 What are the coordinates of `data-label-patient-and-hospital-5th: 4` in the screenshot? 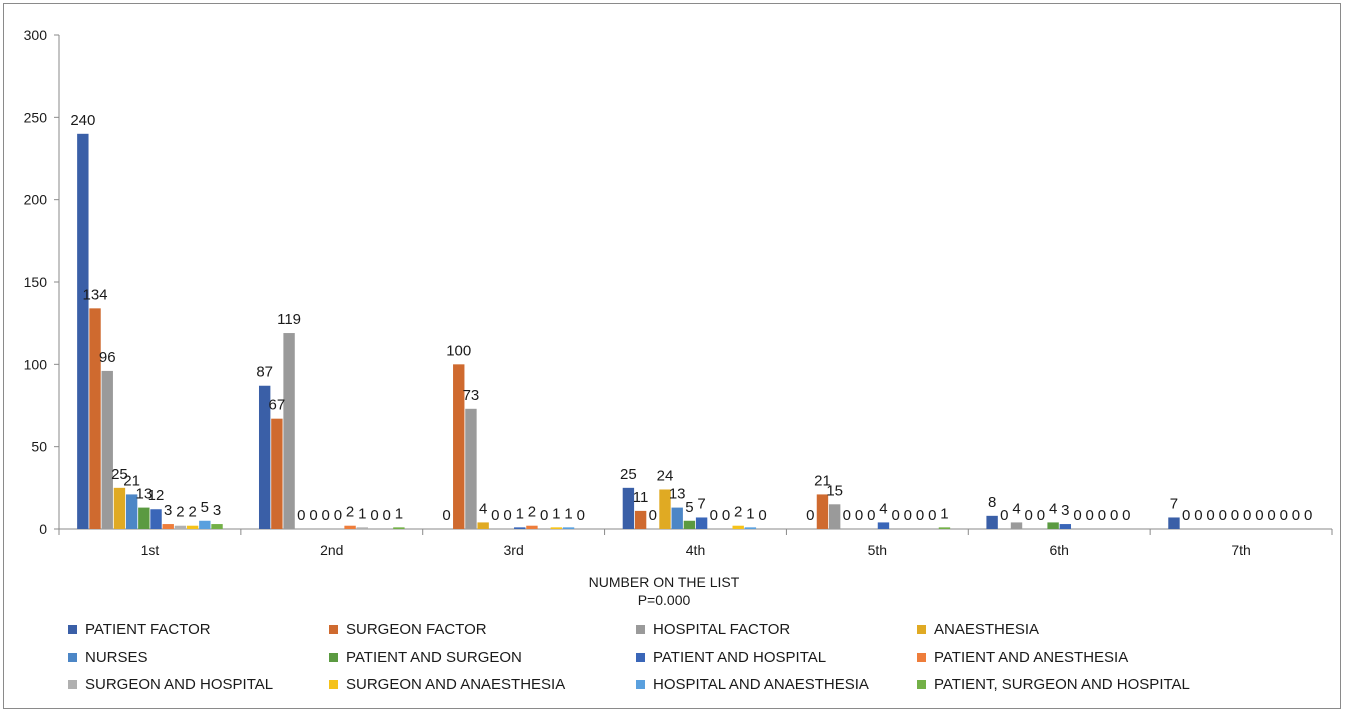 It's located at (883, 508).